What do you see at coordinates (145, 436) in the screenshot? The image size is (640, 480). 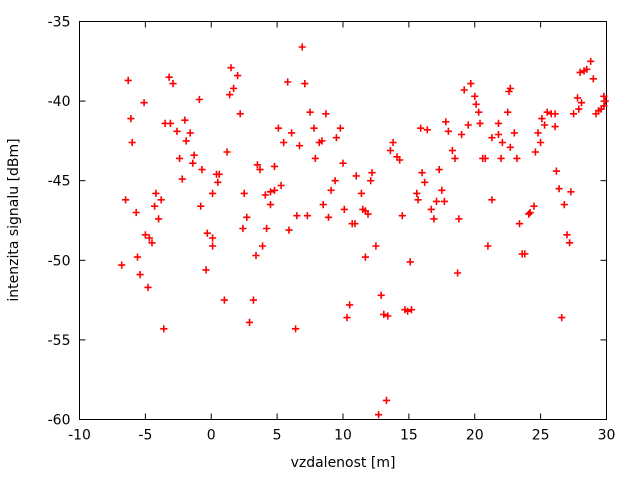 I see `x-tick-label: -5` at bounding box center [145, 436].